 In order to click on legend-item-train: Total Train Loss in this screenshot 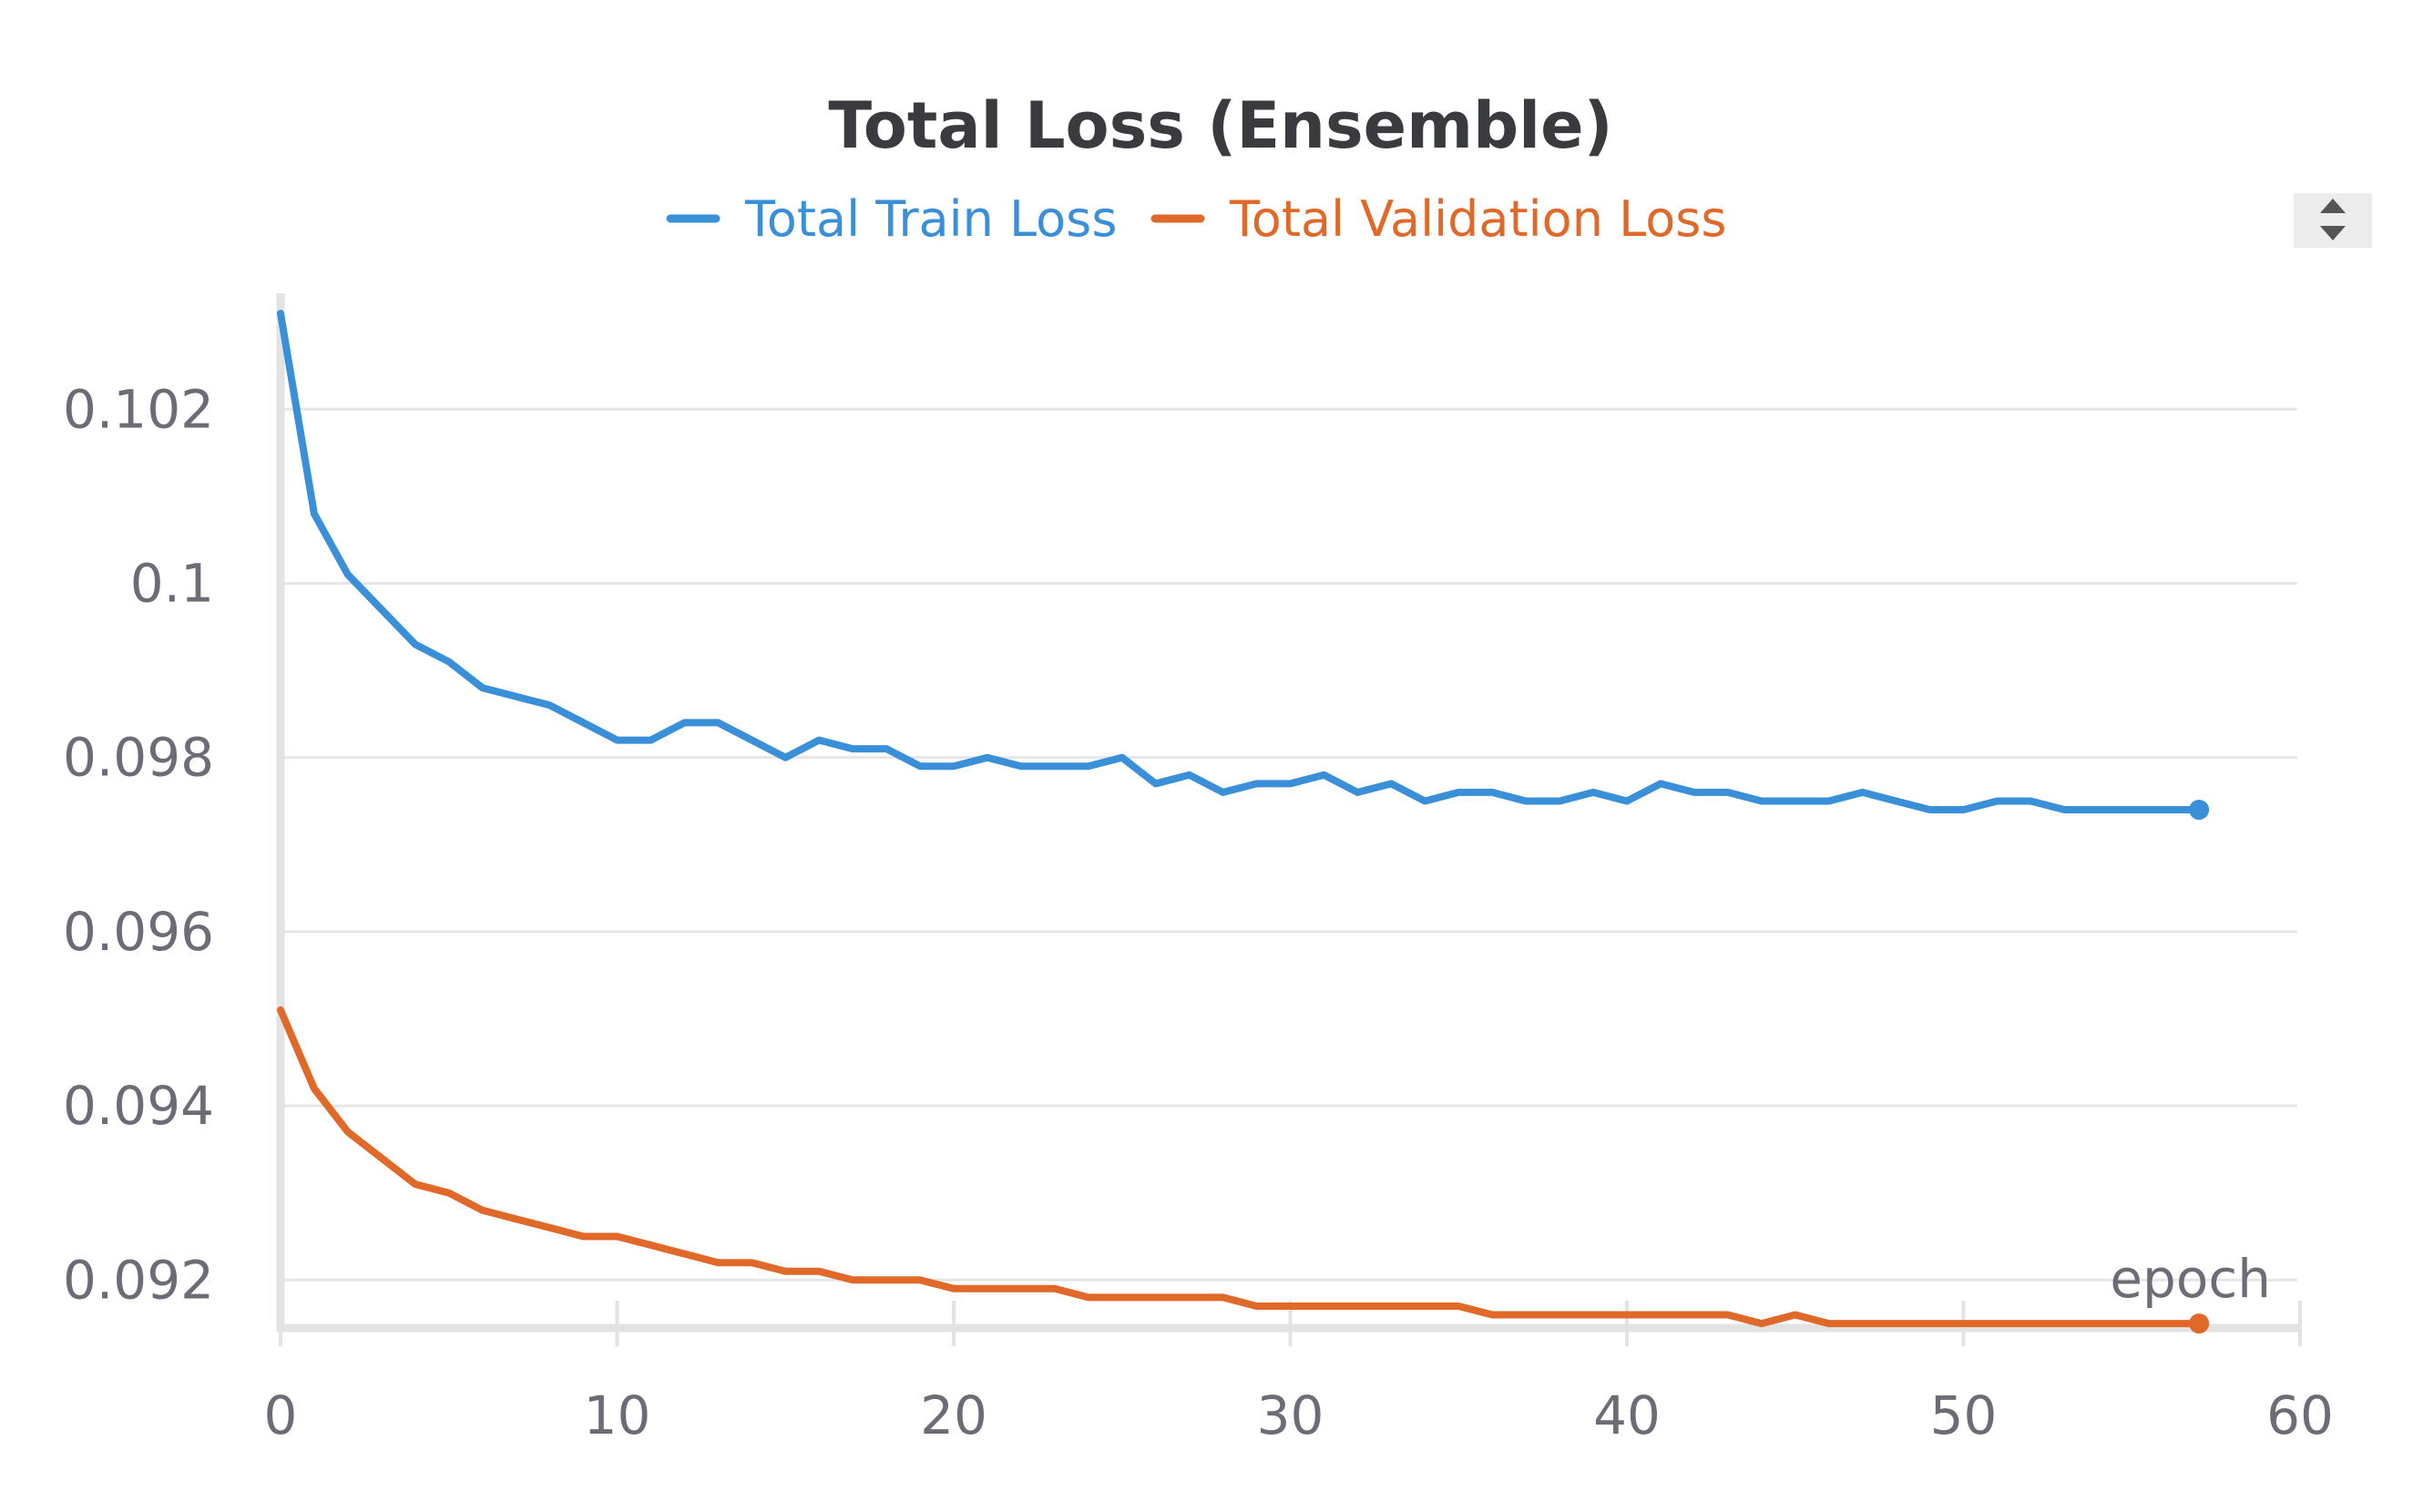, I will do `click(892, 219)`.